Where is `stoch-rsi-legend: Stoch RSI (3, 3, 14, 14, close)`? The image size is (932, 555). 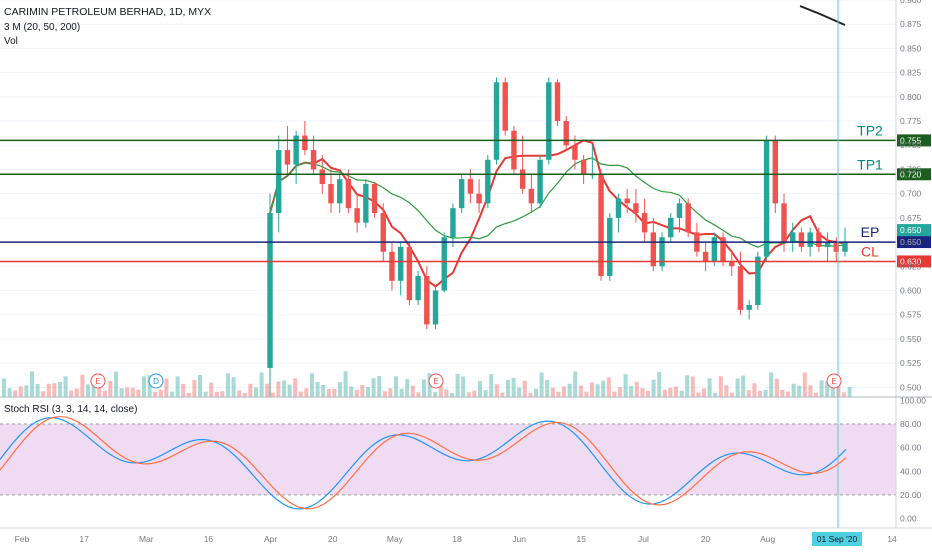 stoch-rsi-legend: Stoch RSI (3, 3, 14, 14, close) is located at coordinates (71, 409).